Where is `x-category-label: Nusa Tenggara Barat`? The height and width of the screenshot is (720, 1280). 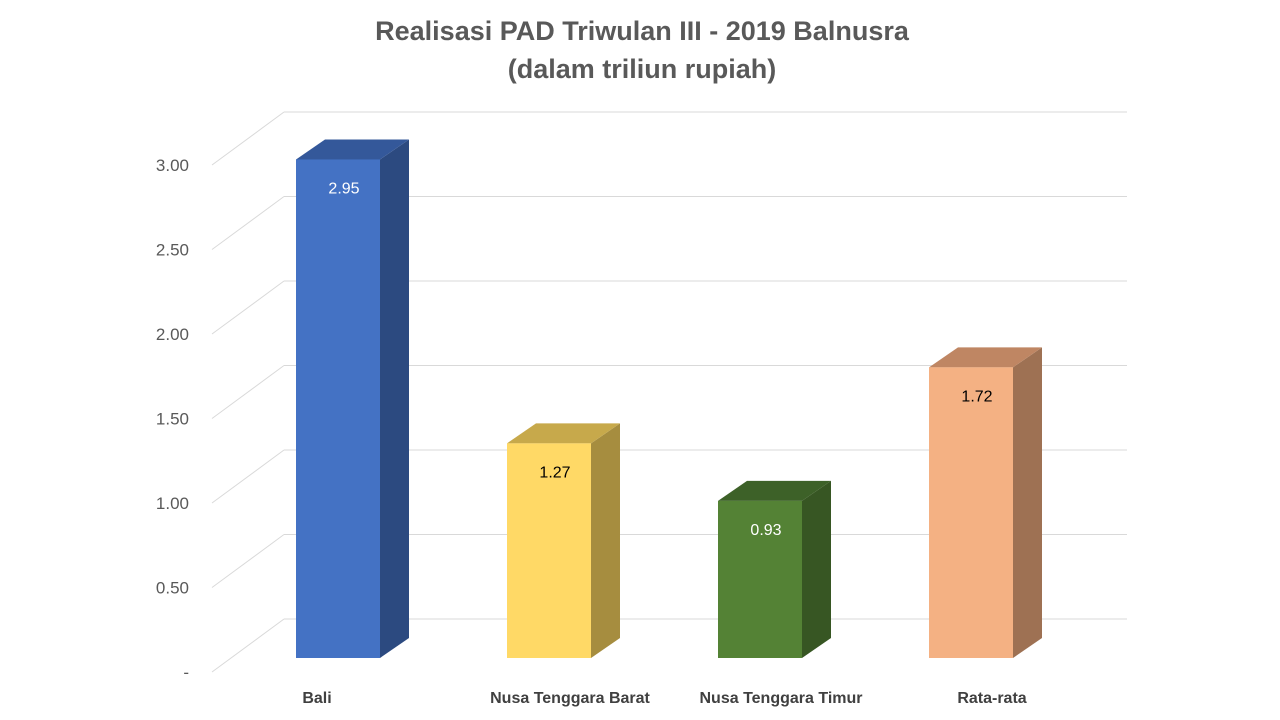 x-category-label: Nusa Tenggara Barat is located at coordinates (570, 698).